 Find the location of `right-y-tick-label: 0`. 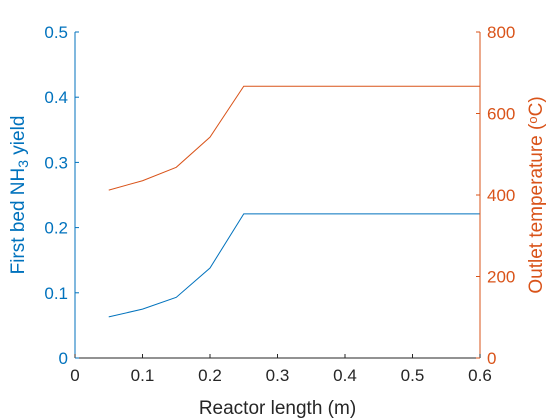

right-y-tick-label: 0 is located at coordinates (491, 358).